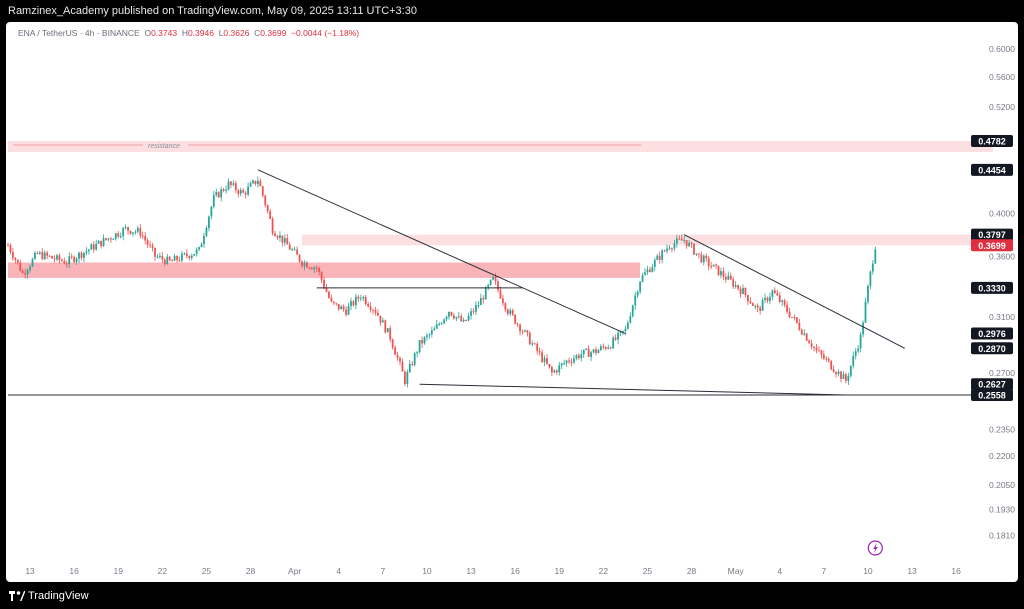  Describe the element at coordinates (648, 571) in the screenshot. I see `time-tick-label: 25` at that location.